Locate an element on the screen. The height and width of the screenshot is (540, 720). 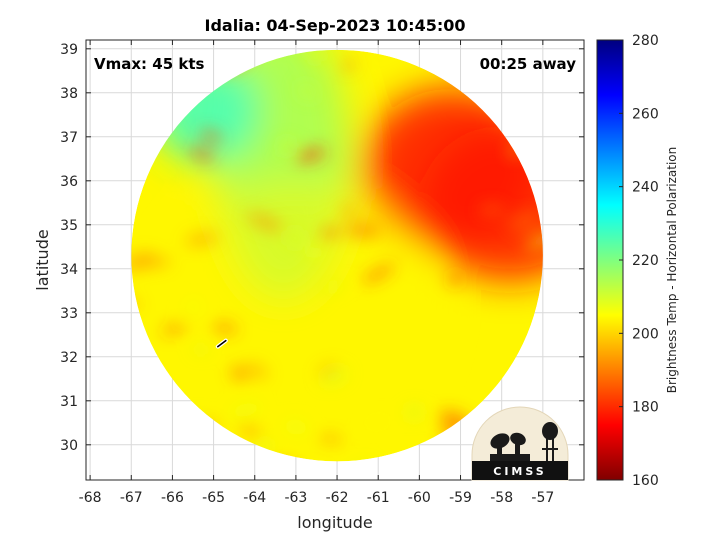
swath-region is located at coordinates (481, 202).